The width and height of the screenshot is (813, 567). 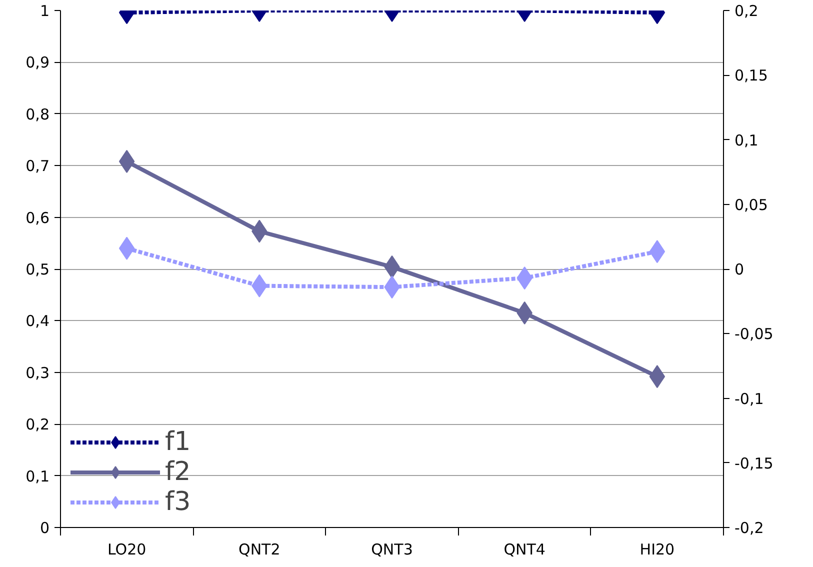 I want to click on y-tick-label: 1, so click(x=45, y=11).